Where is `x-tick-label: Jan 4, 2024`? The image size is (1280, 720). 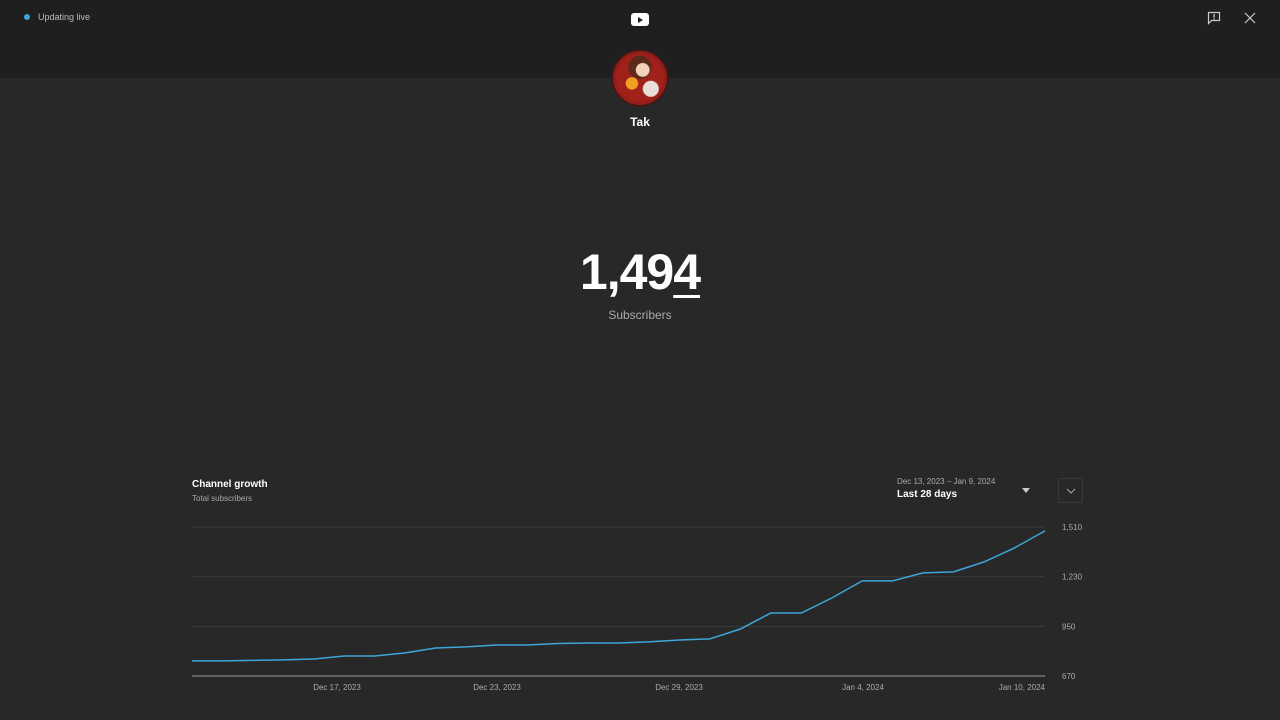
x-tick-label: Jan 4, 2024 is located at coordinates (863, 687).